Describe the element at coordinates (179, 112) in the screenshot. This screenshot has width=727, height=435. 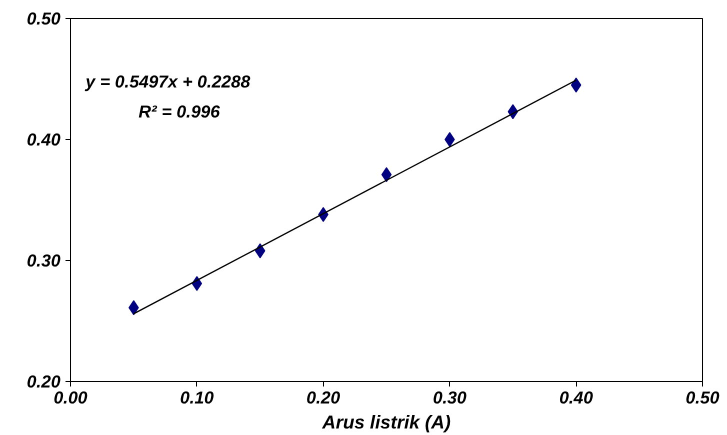
I see `annotation: R² = 0.996` at that location.